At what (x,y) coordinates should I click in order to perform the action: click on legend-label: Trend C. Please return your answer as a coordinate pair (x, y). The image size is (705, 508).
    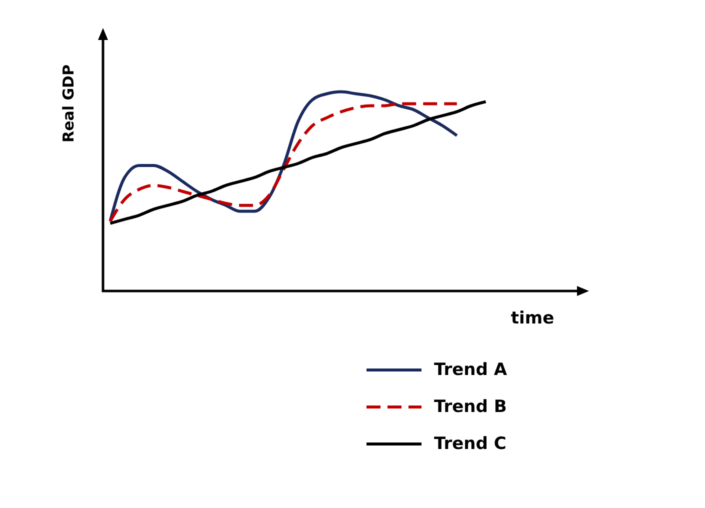
    Looking at the image, I should click on (470, 444).